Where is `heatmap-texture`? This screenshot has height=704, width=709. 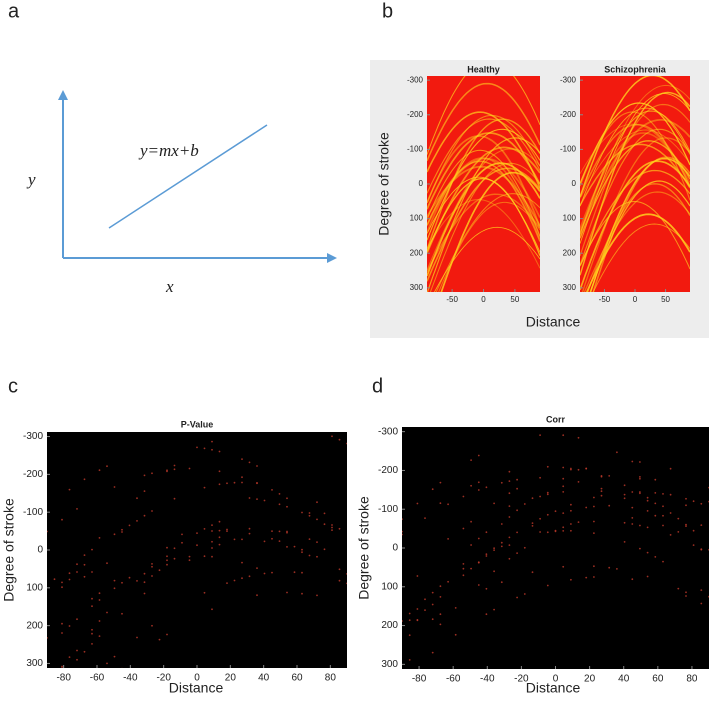 heatmap-texture is located at coordinates (635, 184).